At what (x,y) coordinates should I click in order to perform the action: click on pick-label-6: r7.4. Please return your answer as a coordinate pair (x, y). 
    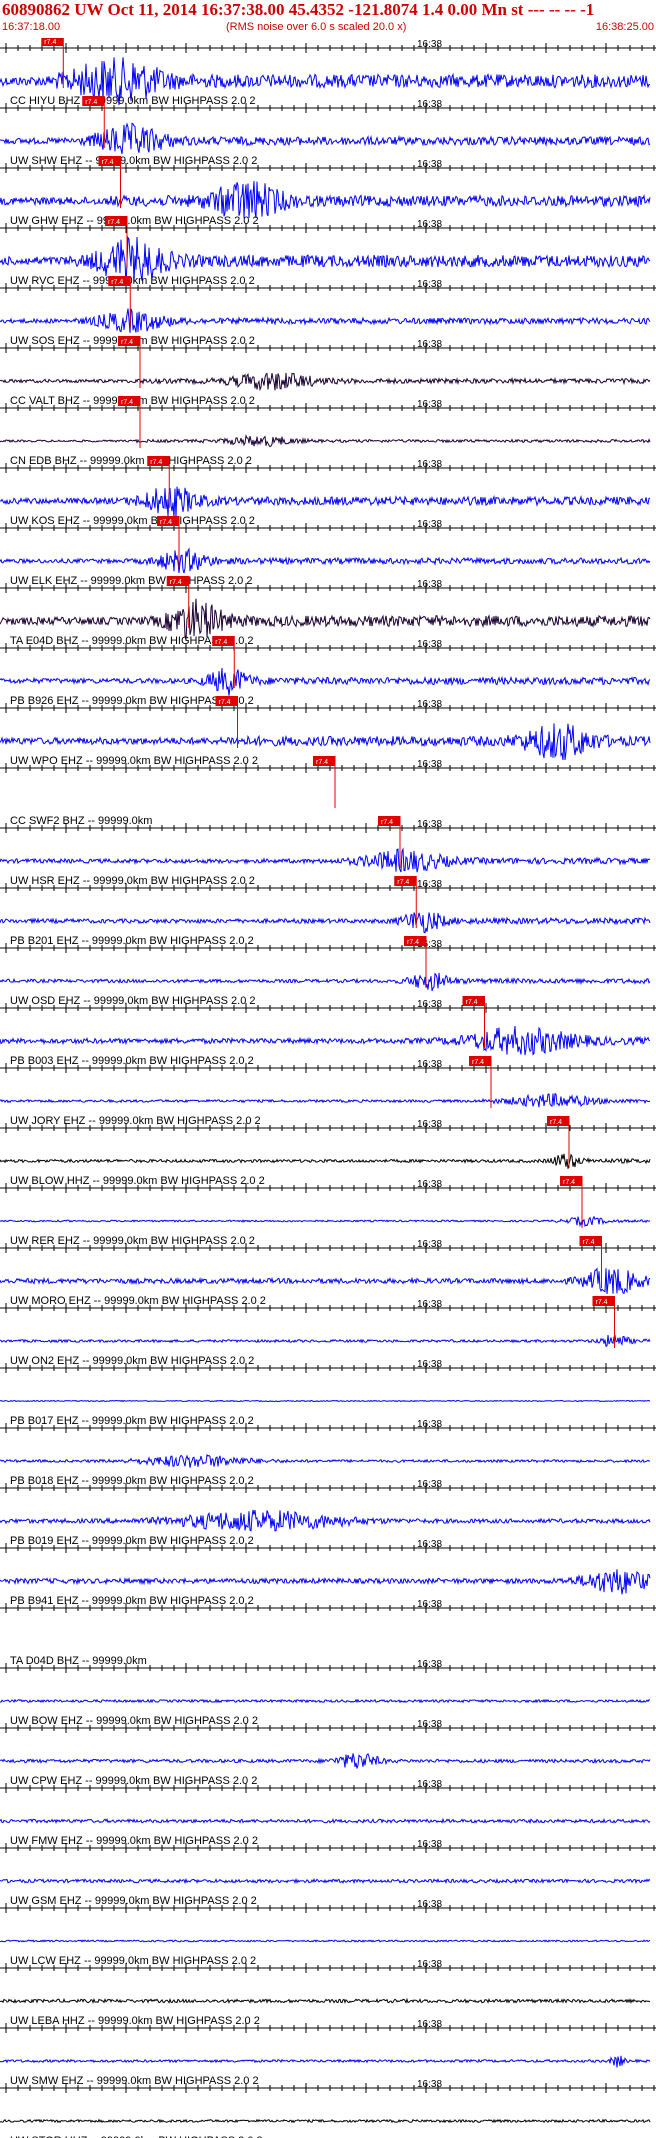
    Looking at the image, I should click on (127, 402).